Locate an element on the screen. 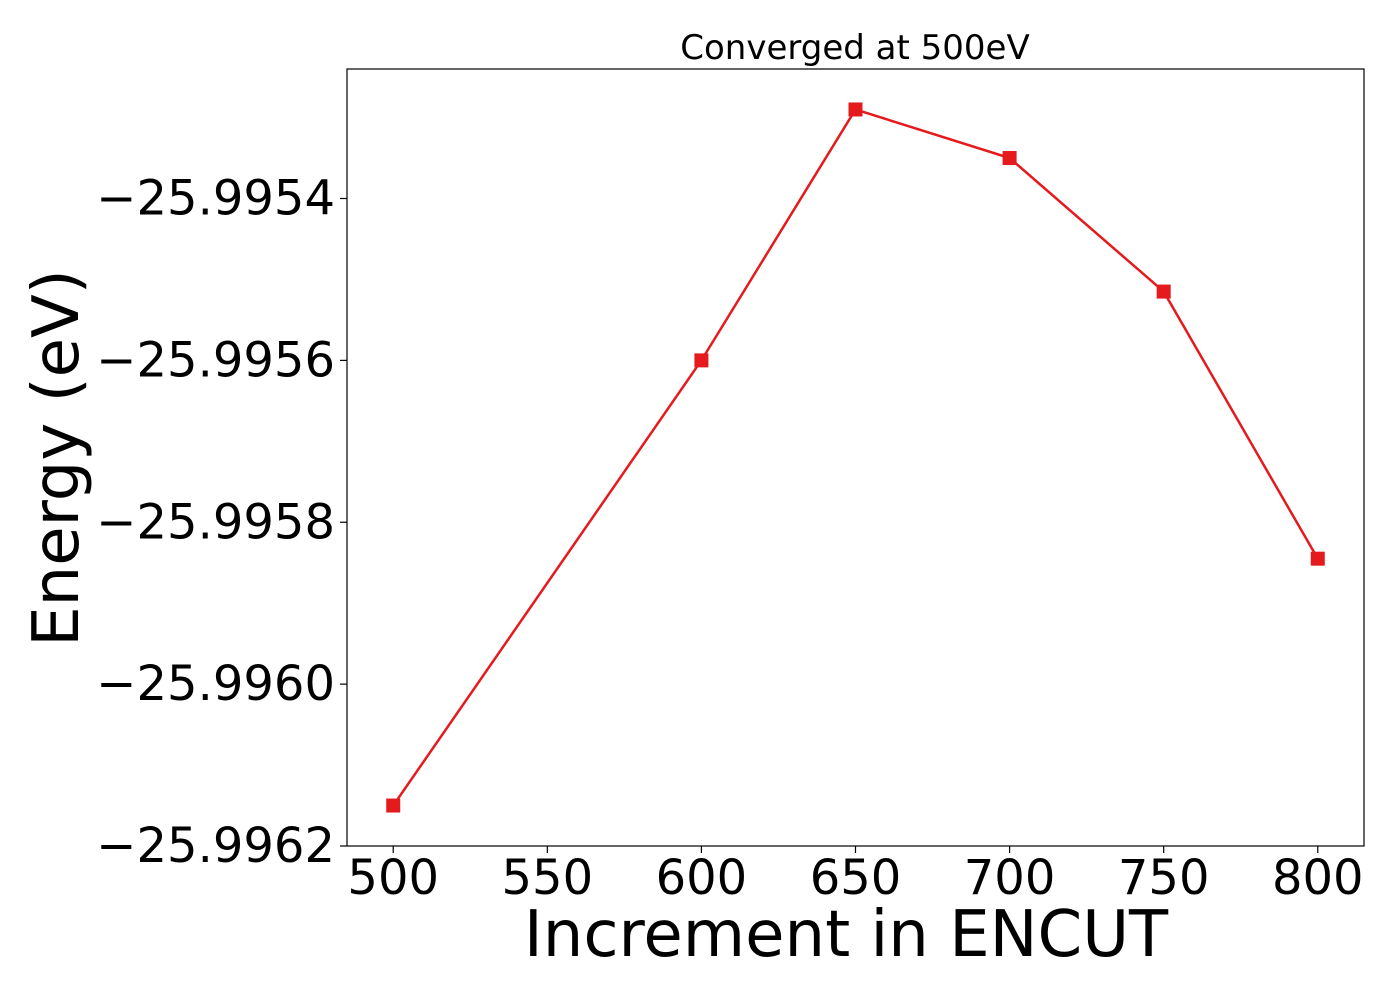 The image size is (1400, 1000). x-tick-label: 750 is located at coordinates (1164, 878).